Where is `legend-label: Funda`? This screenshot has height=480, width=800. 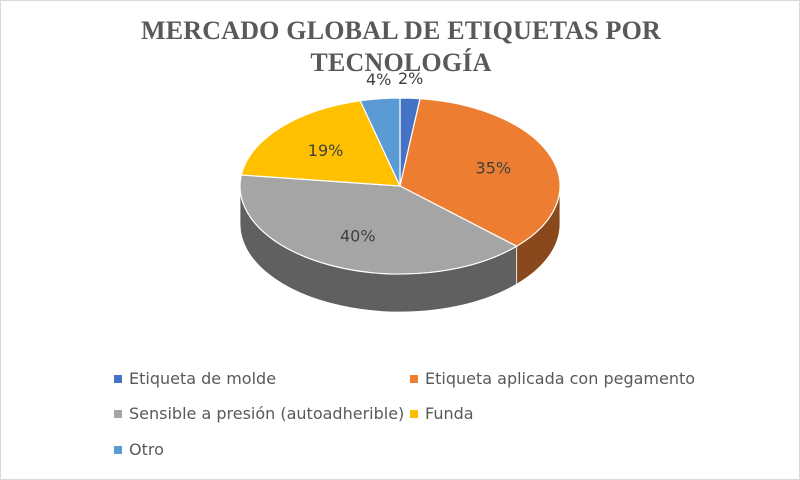
legend-label: Funda is located at coordinates (449, 413).